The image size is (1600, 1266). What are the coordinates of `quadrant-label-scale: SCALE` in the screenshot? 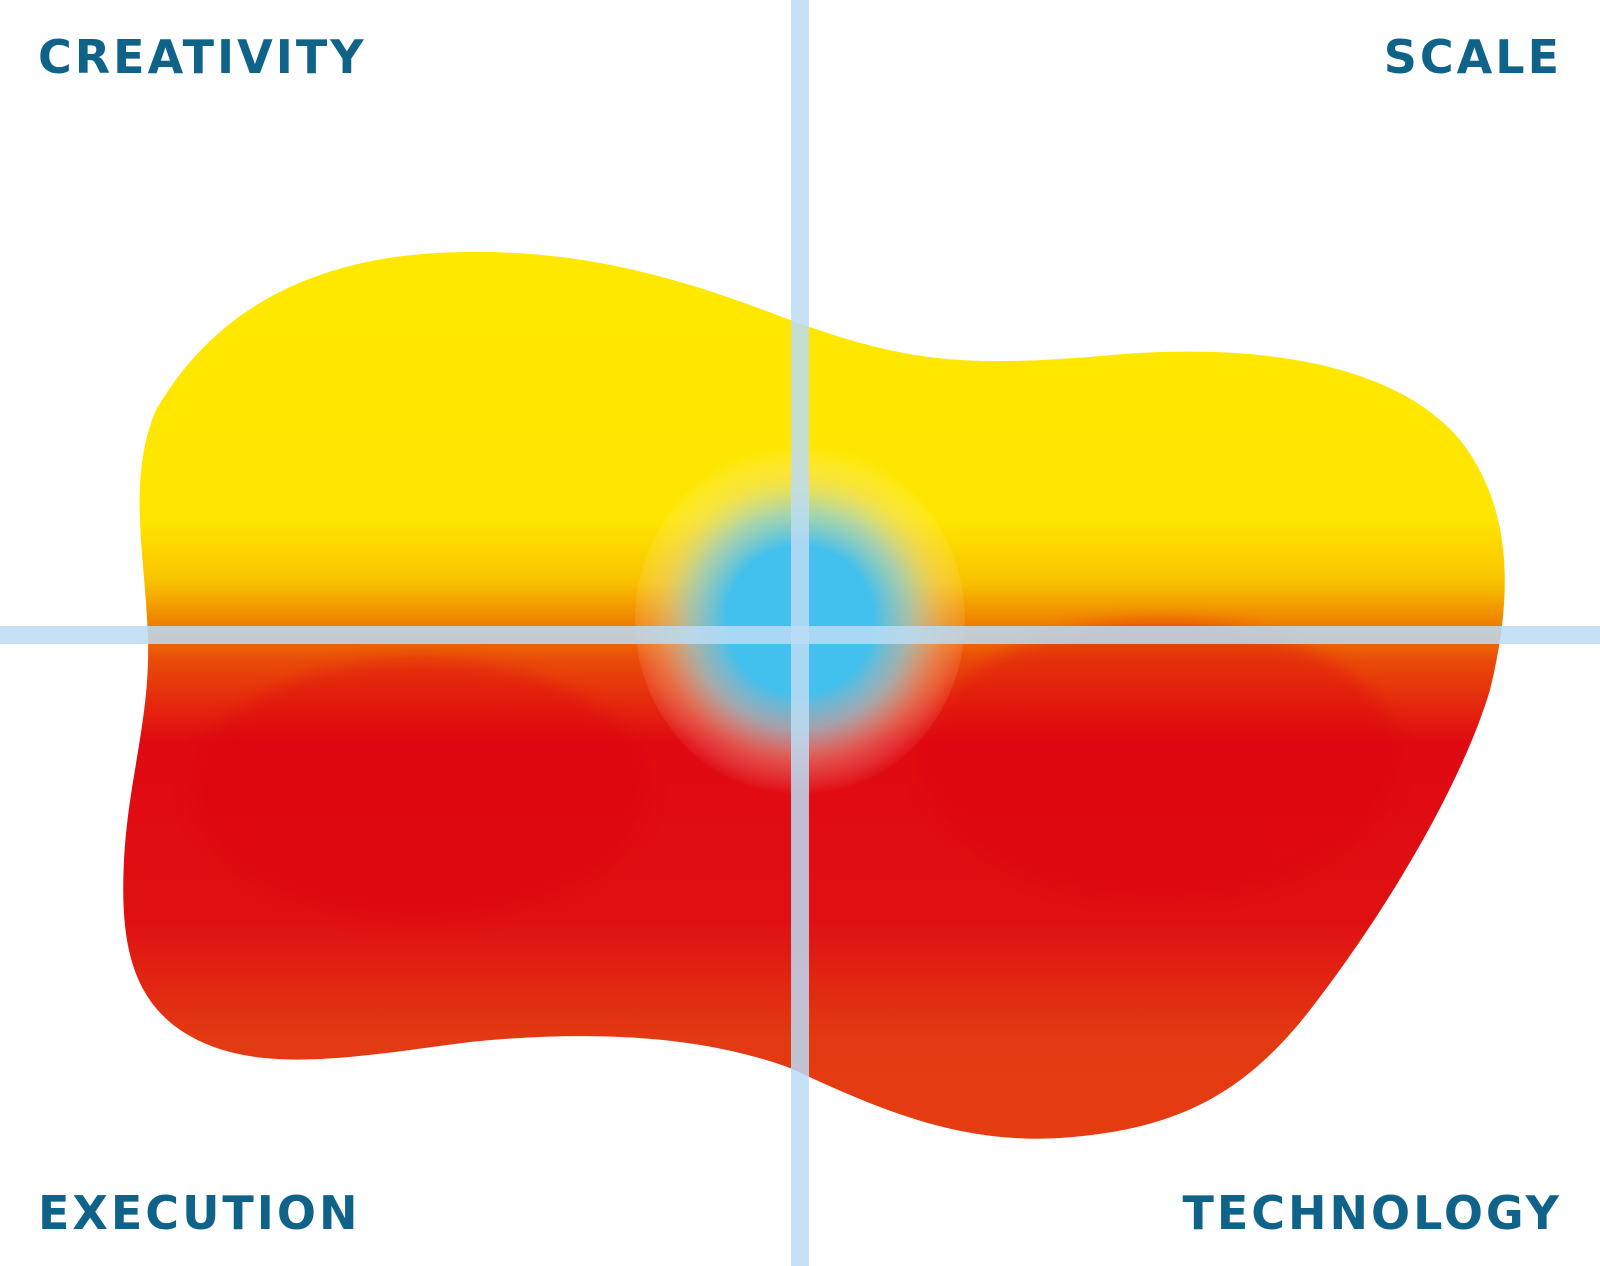 It's located at (1472, 57).